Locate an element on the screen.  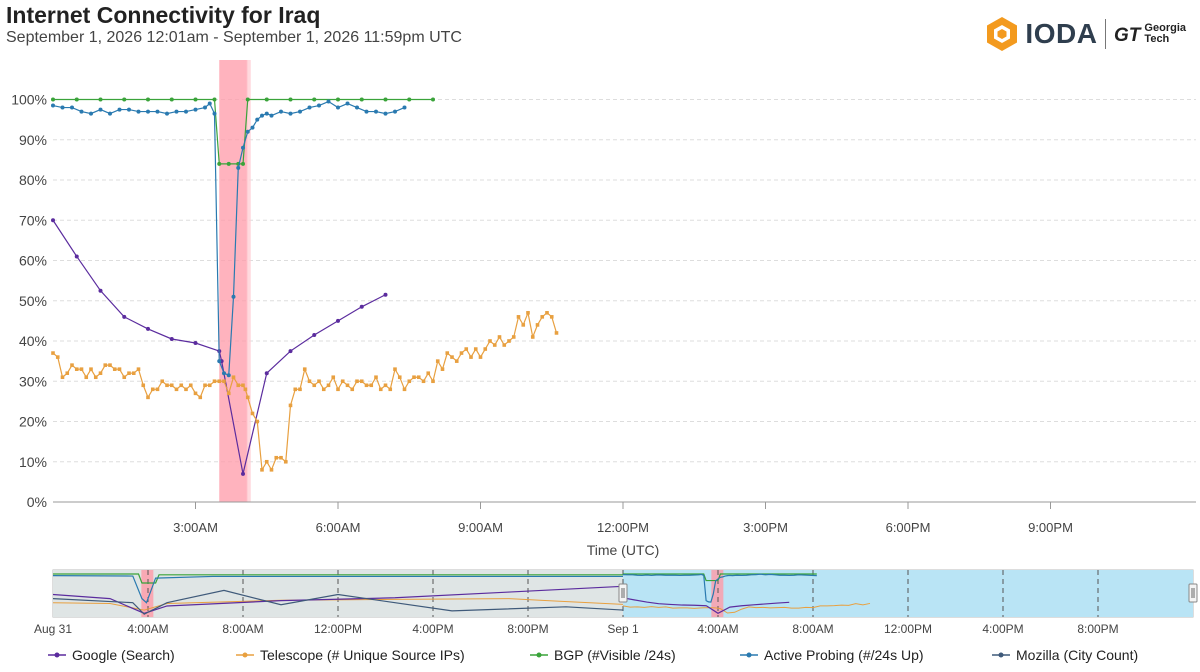
x-tick-label: 6:00AM is located at coordinates (338, 527).